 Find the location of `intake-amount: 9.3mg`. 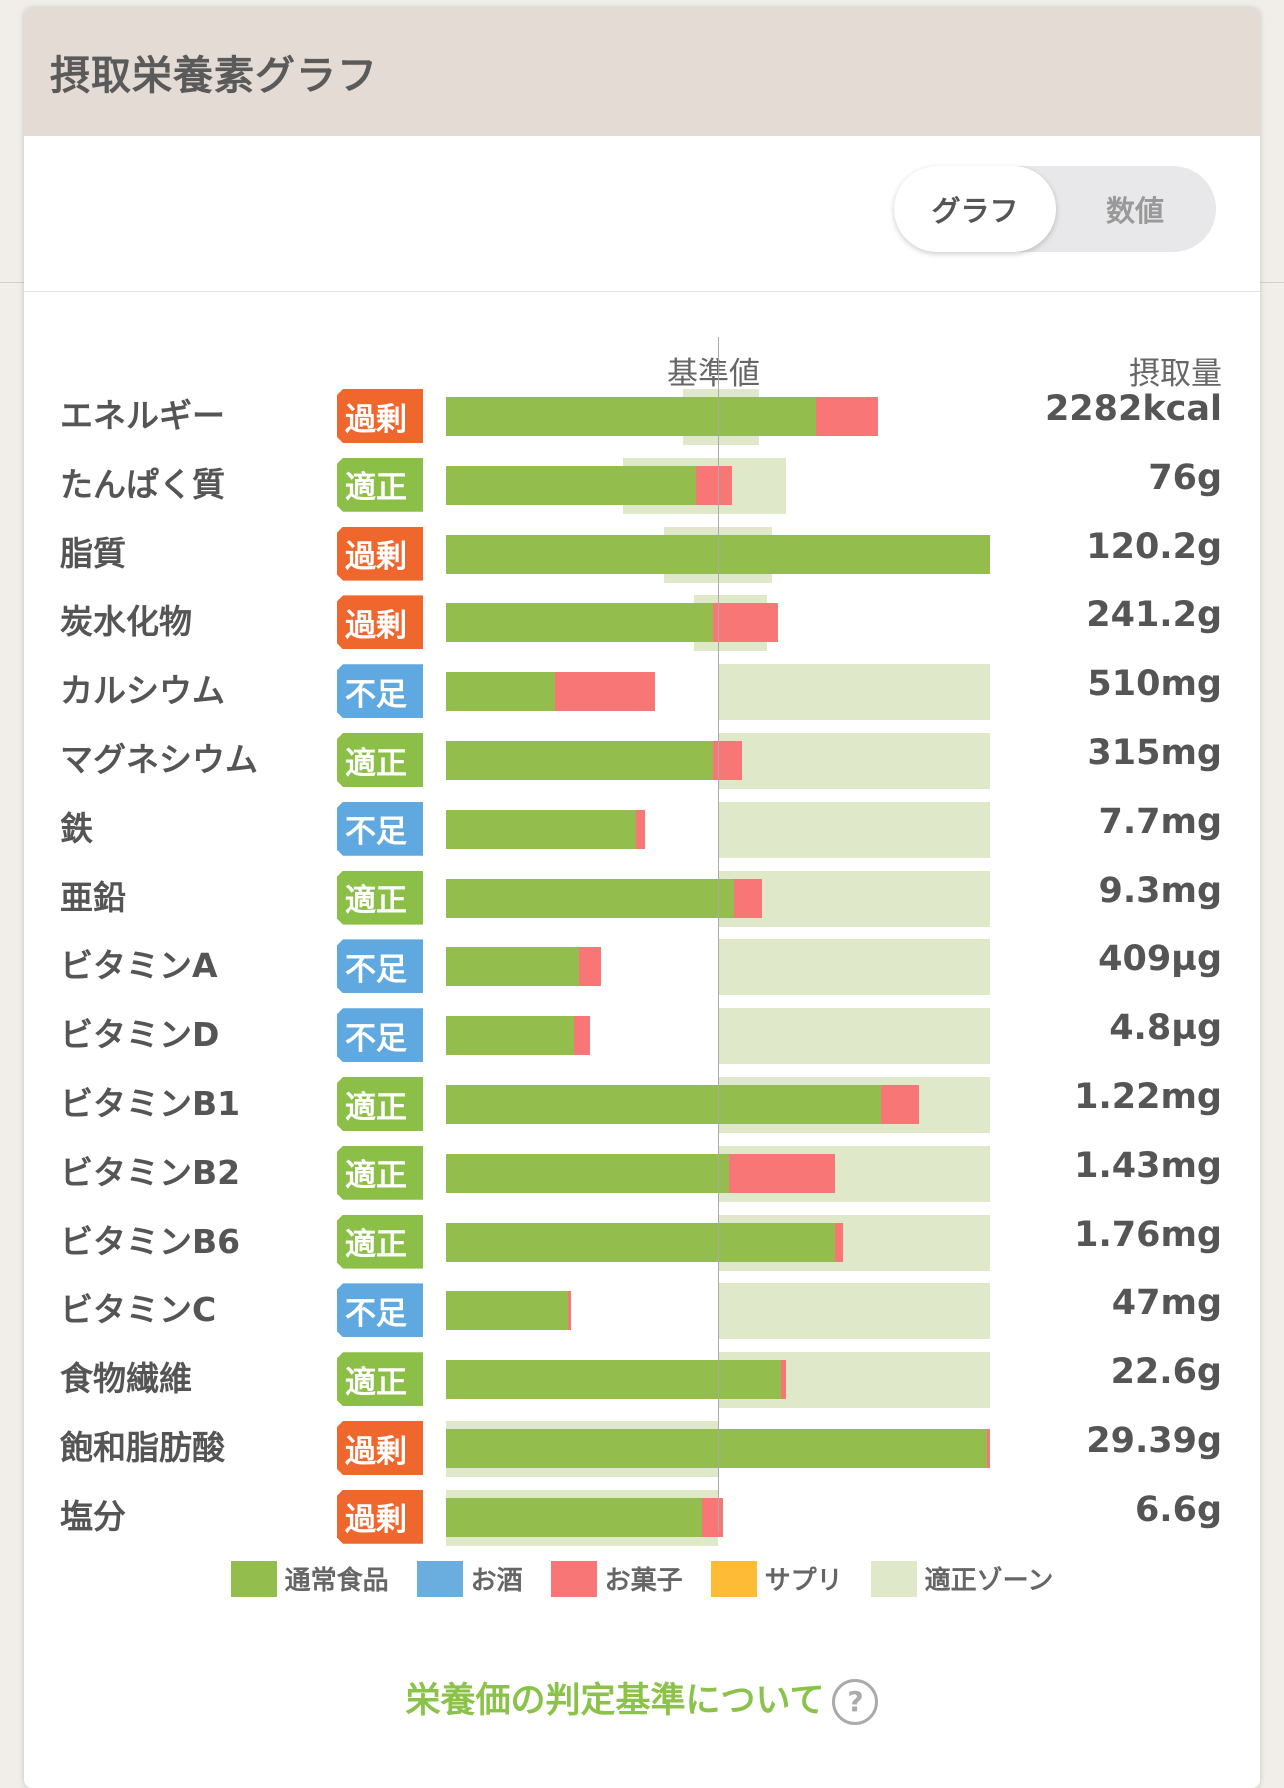

intake-amount: 9.3mg is located at coordinates (1160, 890).